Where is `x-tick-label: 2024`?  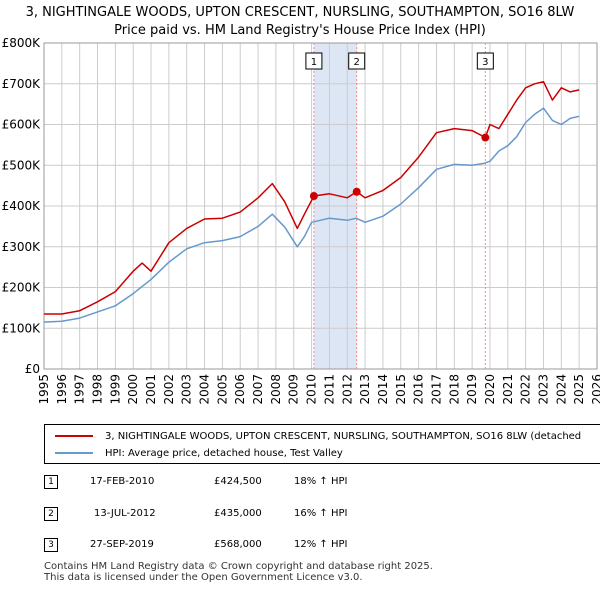 x-tick-label: 2024 is located at coordinates (561, 389).